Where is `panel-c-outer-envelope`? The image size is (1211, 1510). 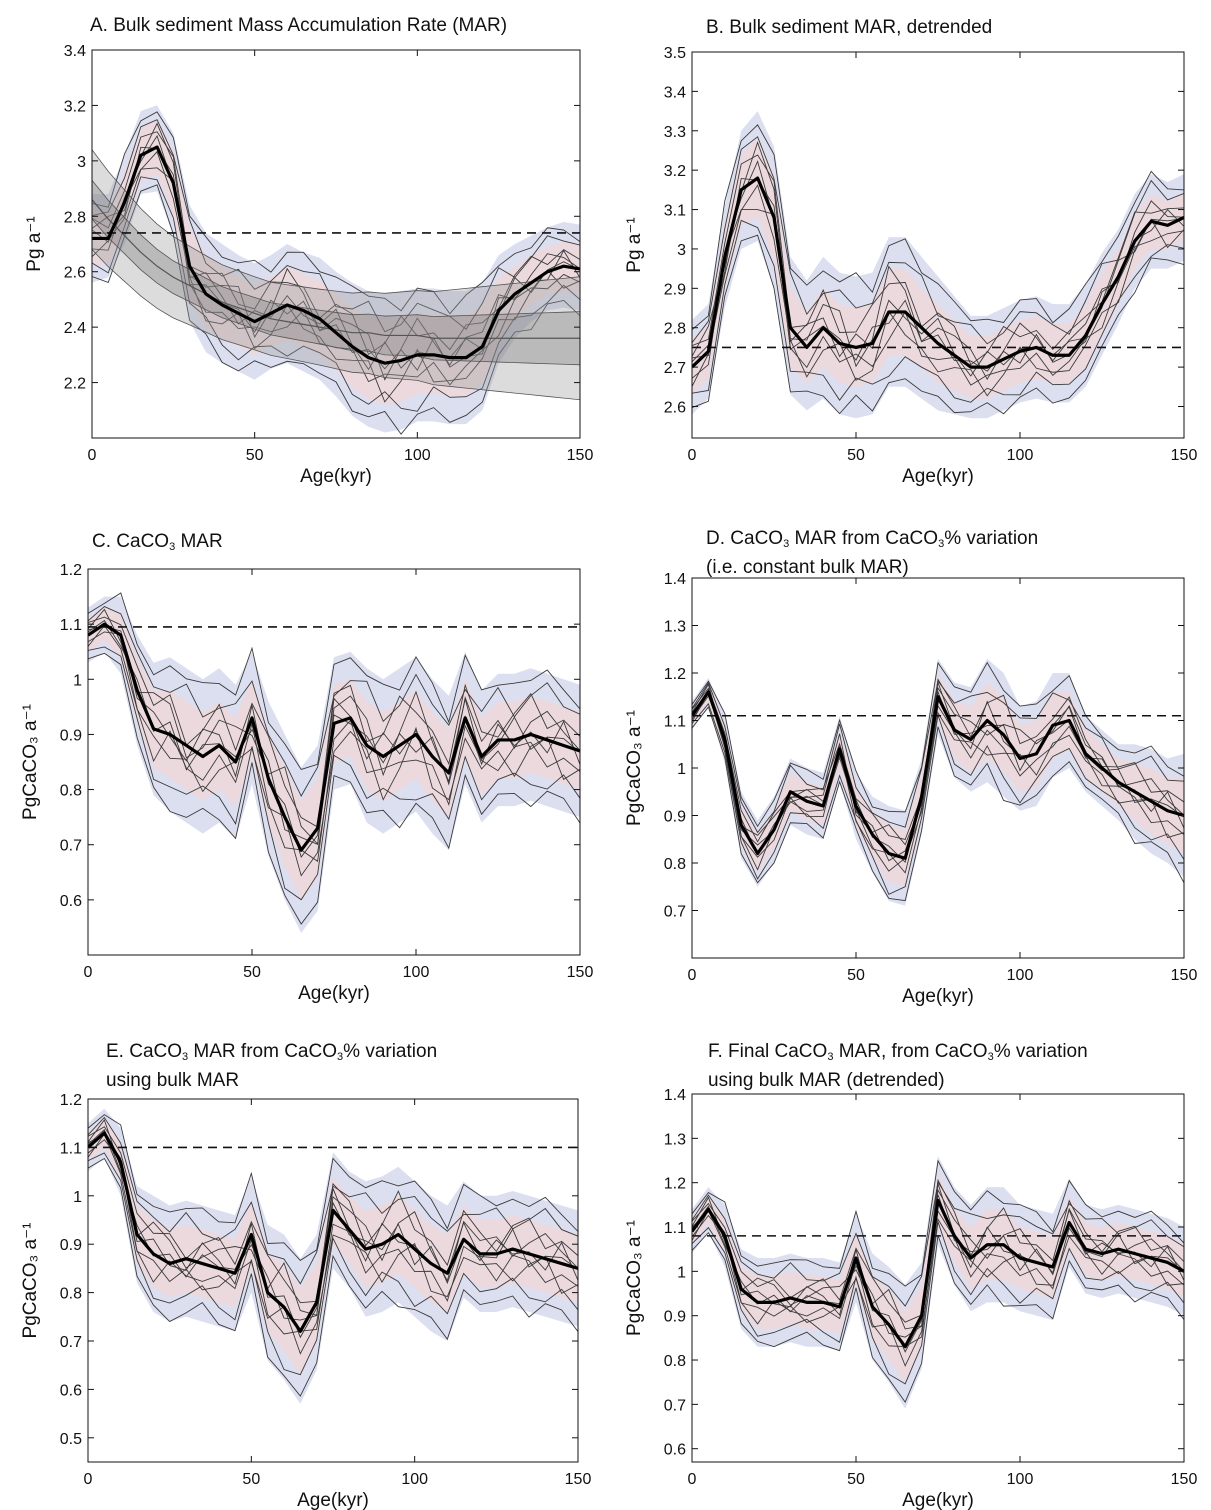 panel-c-outer-envelope is located at coordinates (334, 764).